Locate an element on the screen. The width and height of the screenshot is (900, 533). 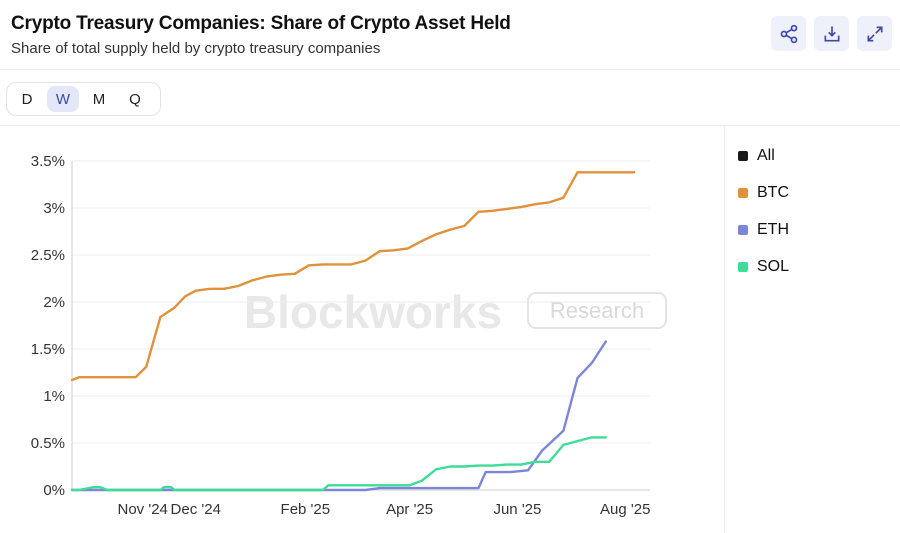
expand-button is located at coordinates (874, 33).